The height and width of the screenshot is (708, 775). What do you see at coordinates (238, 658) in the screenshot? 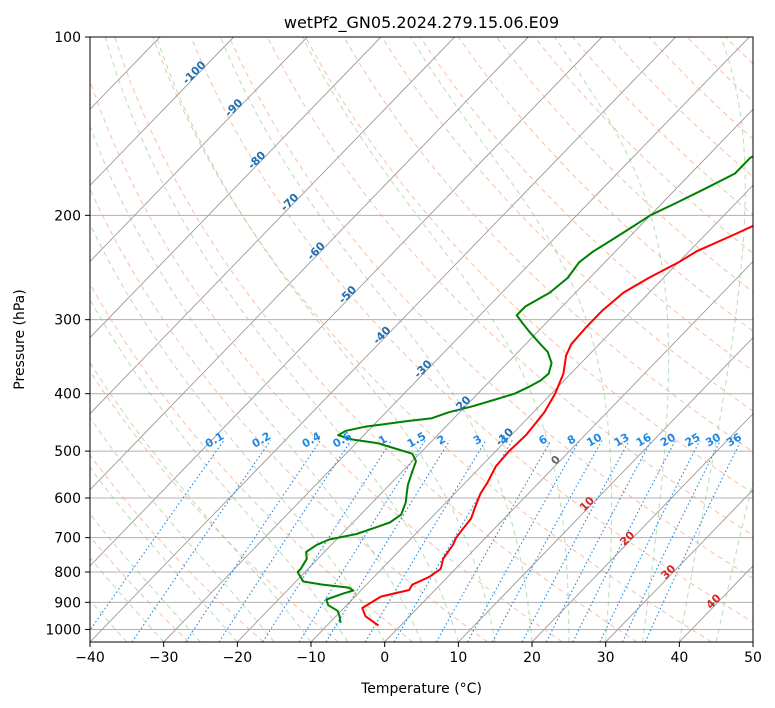
I see `x-tick-label: −20` at bounding box center [238, 658].